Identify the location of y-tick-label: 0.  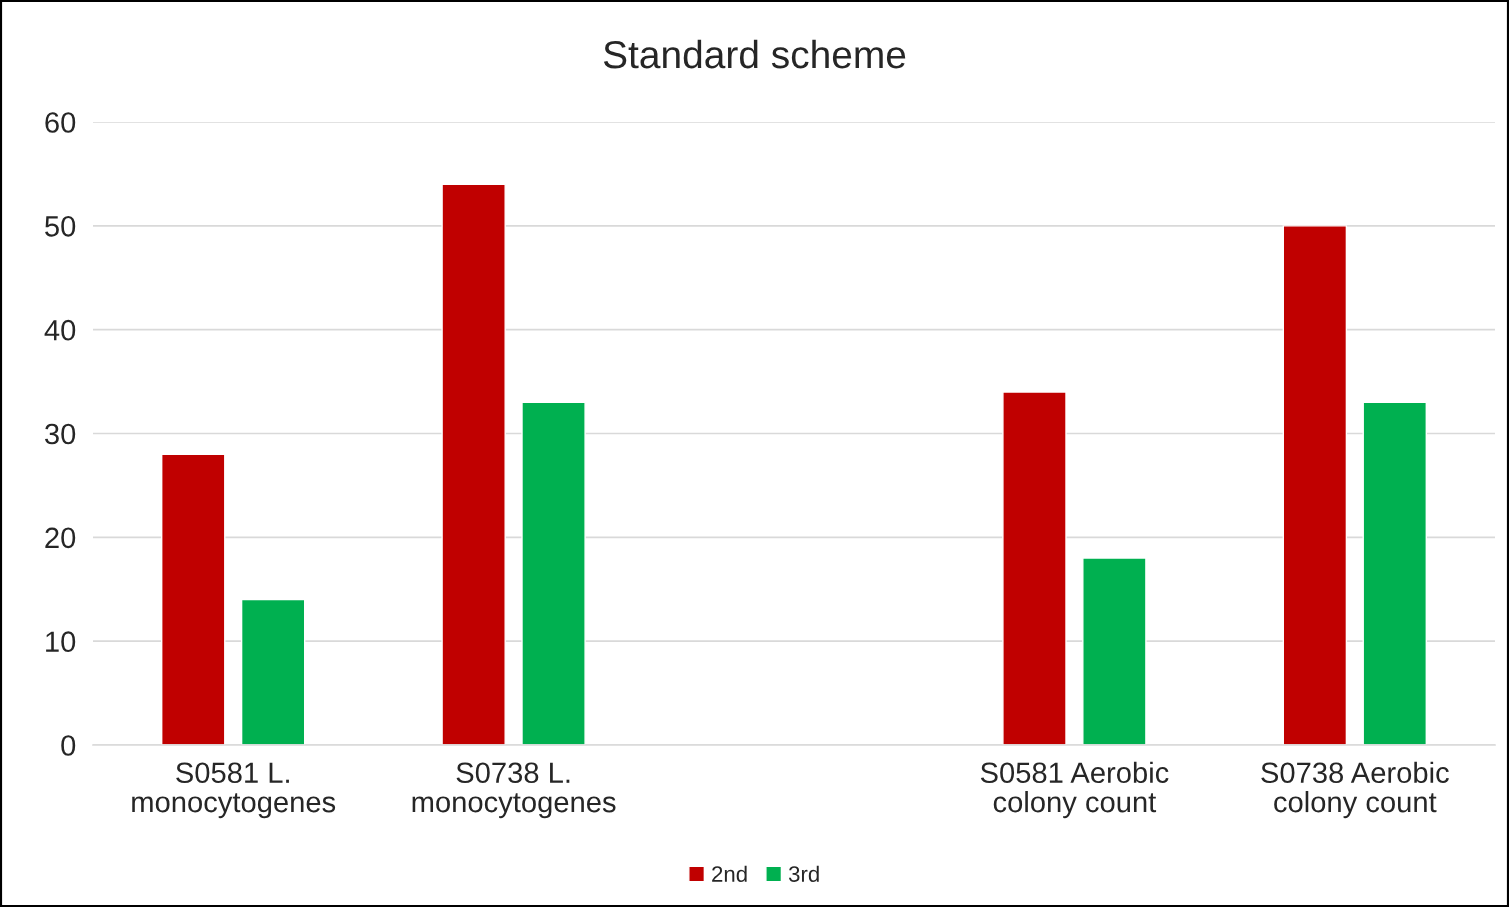
(68, 745).